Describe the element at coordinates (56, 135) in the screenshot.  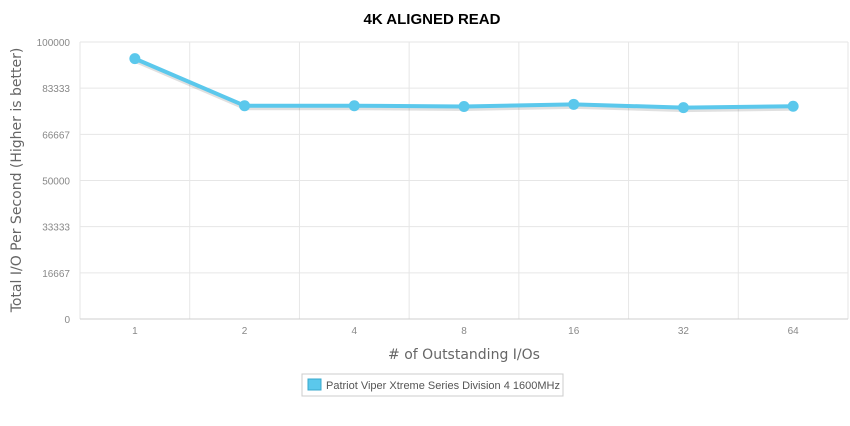
I see `y-tick-label: 66667` at that location.